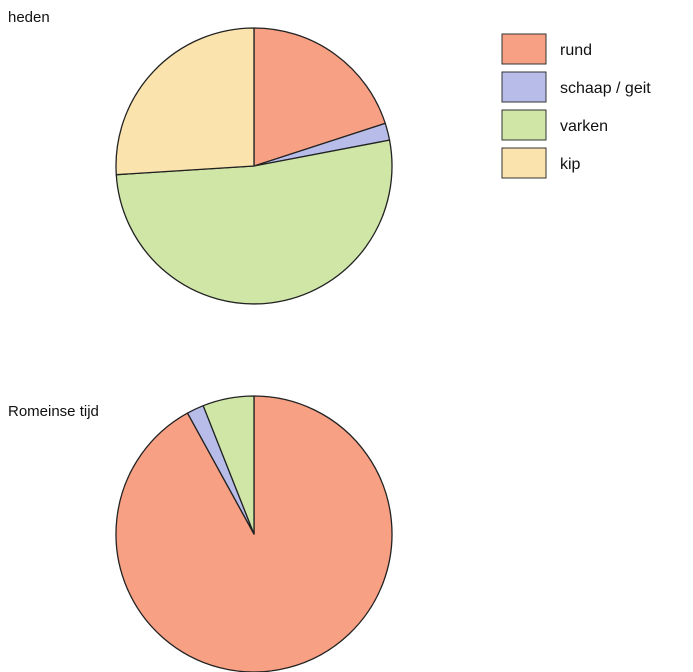  What do you see at coordinates (29, 17) in the screenshot?
I see `chart-title-heden: heden` at bounding box center [29, 17].